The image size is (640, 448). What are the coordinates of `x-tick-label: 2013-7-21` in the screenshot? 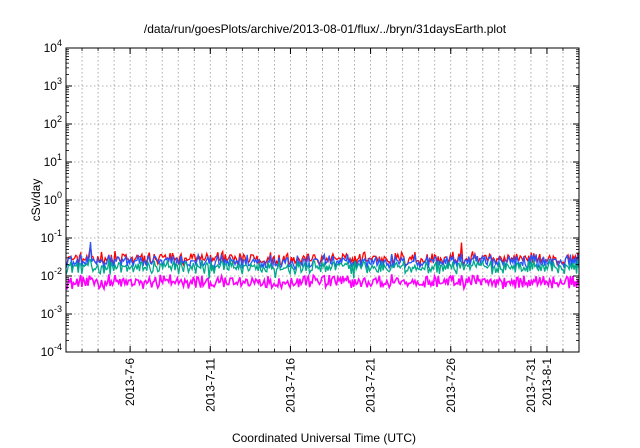 It's located at (371, 385).